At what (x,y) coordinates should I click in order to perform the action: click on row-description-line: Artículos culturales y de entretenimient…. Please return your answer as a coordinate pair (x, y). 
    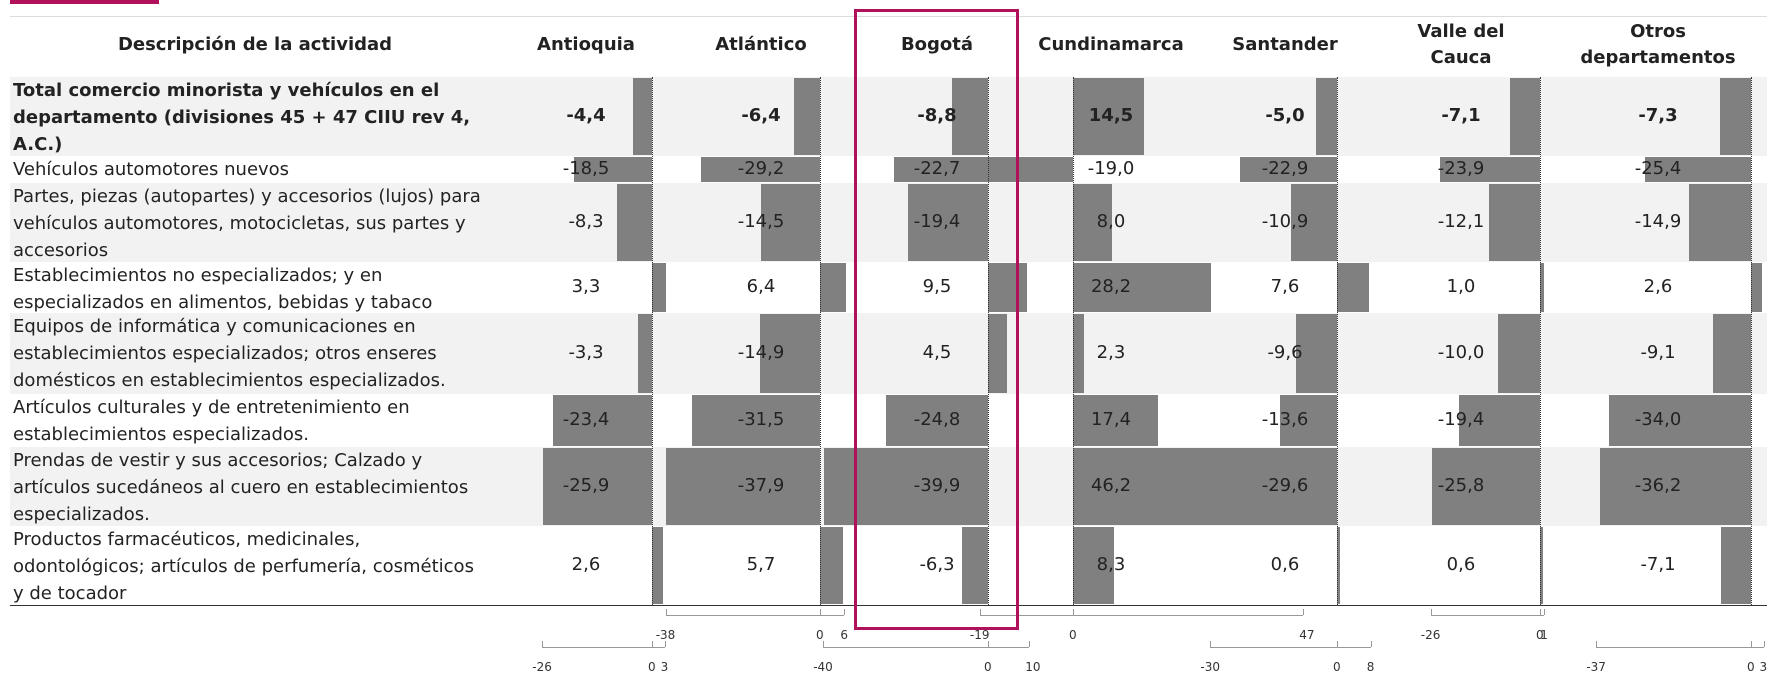
    Looking at the image, I should click on (211, 407).